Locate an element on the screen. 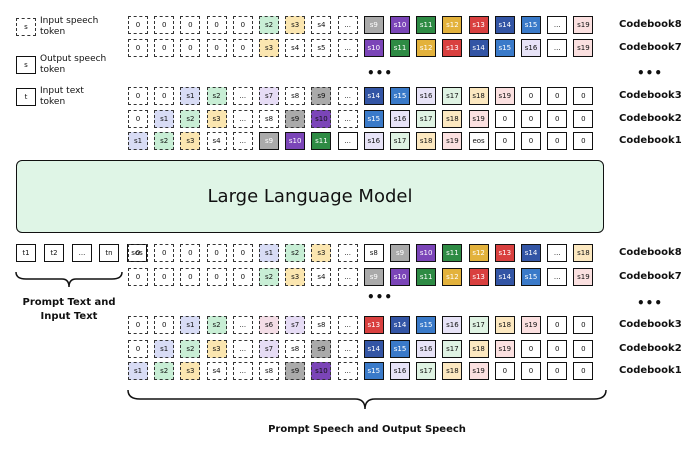  legend-output-speech-label: Output speech token is located at coordinates (73, 64).